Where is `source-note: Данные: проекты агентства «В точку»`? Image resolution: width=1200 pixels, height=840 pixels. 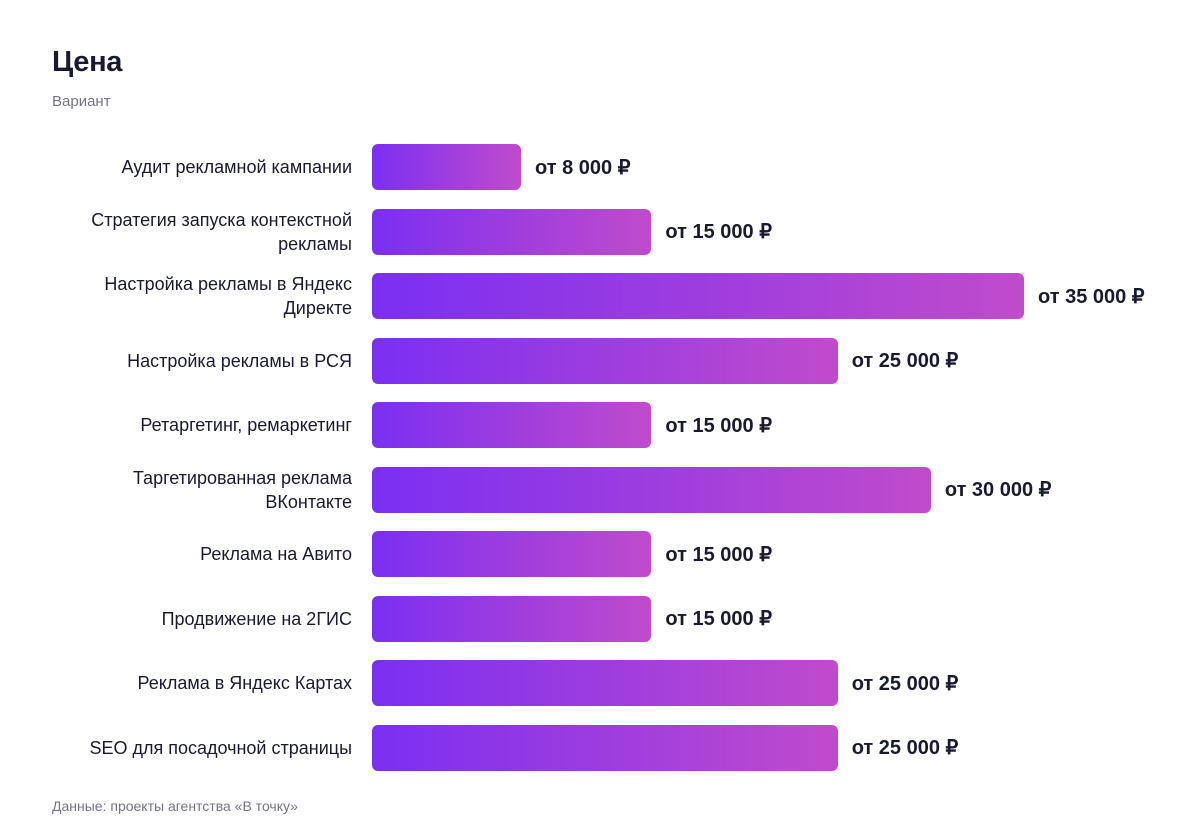
source-note: Данные: проекты агентства «В точку» is located at coordinates (175, 806).